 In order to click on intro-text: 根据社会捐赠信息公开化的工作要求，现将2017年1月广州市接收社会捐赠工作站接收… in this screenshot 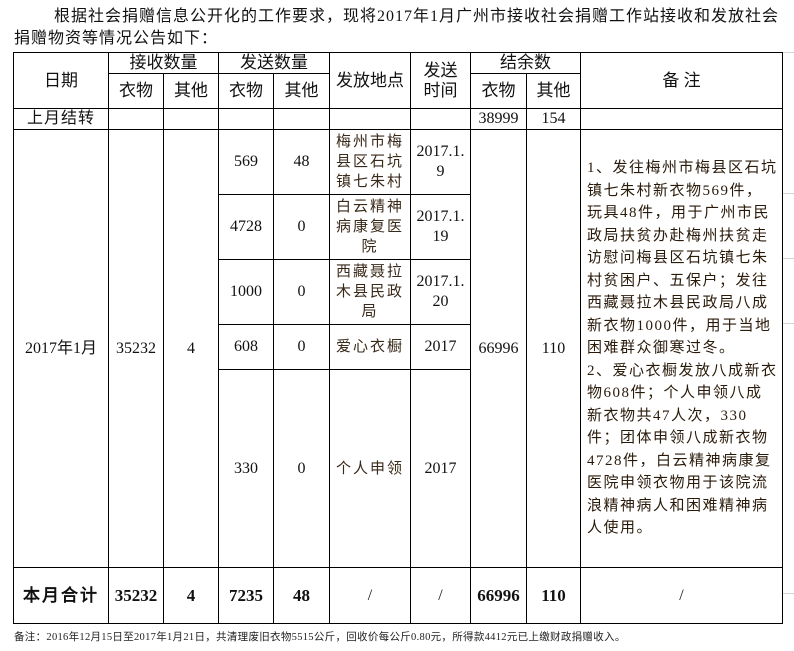, I will do `click(397, 27)`.